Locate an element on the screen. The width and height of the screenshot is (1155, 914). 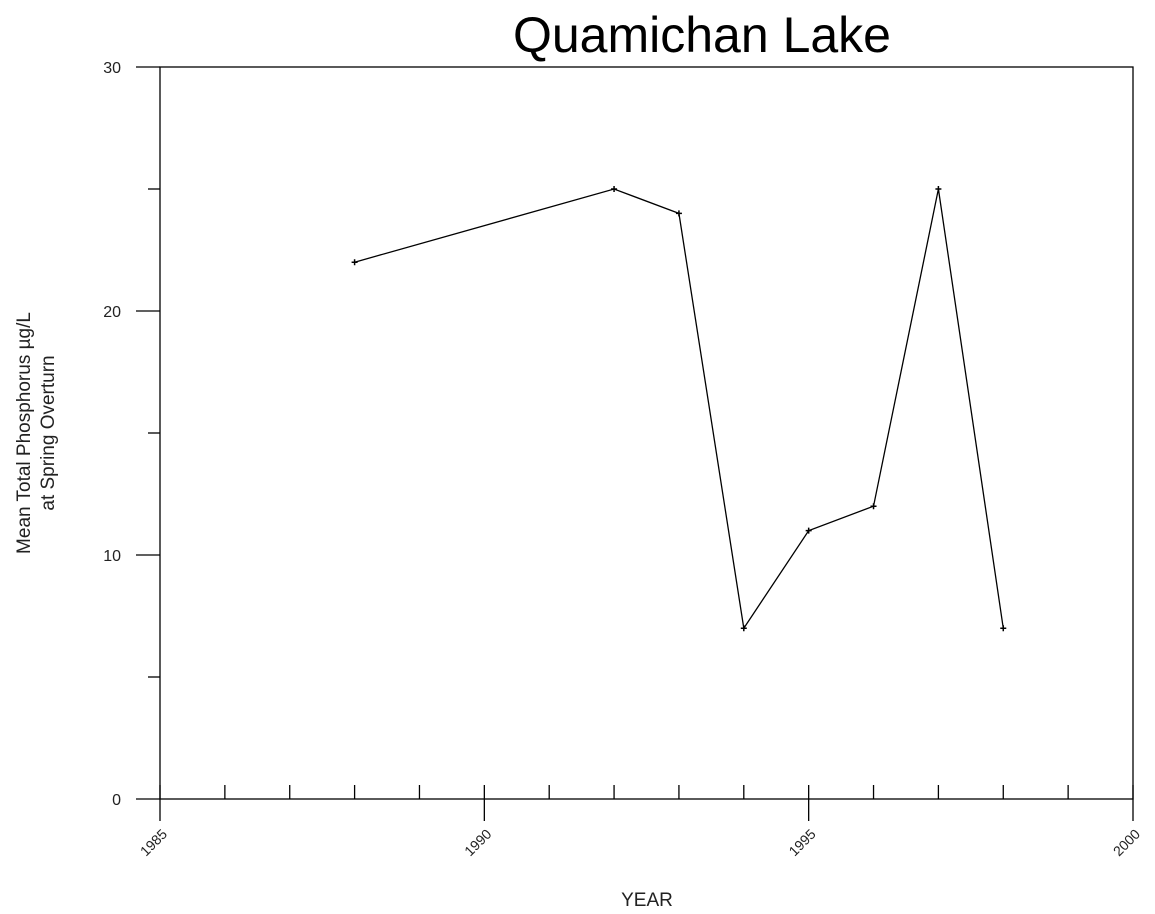
y-tick-label: 10 is located at coordinates (112, 556).